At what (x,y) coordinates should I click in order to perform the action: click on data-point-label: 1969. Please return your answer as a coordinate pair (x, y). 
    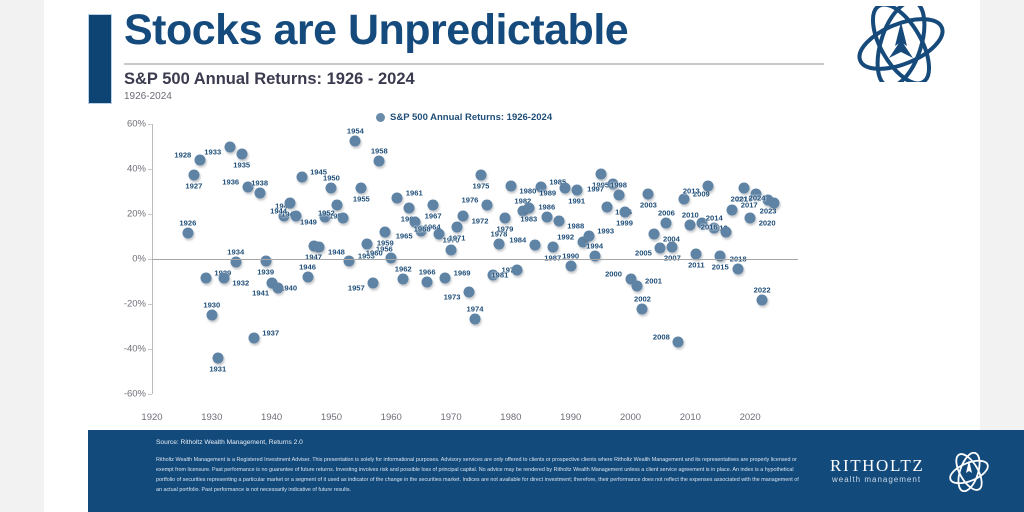
    Looking at the image, I should click on (462, 273).